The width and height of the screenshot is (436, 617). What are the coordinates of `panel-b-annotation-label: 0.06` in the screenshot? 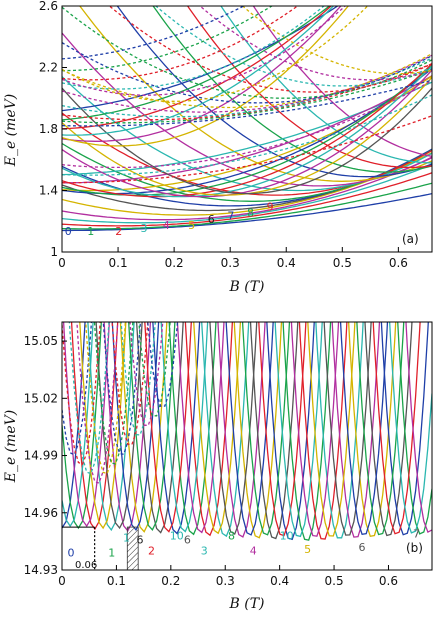 It's located at (86, 565).